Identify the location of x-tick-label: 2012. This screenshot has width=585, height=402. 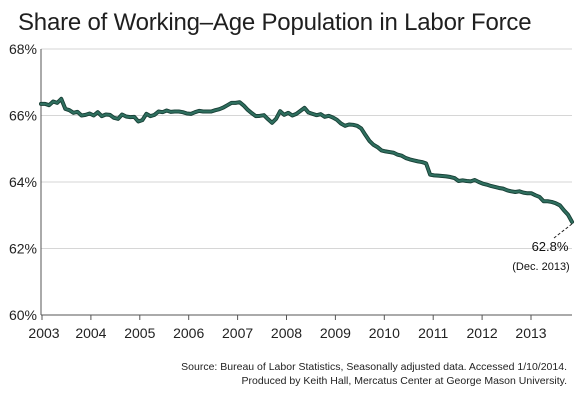
(482, 333).